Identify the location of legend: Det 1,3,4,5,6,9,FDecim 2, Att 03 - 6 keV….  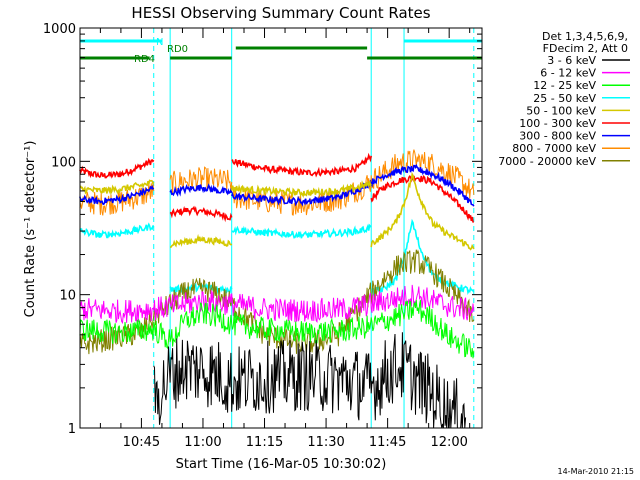
(564, 99).